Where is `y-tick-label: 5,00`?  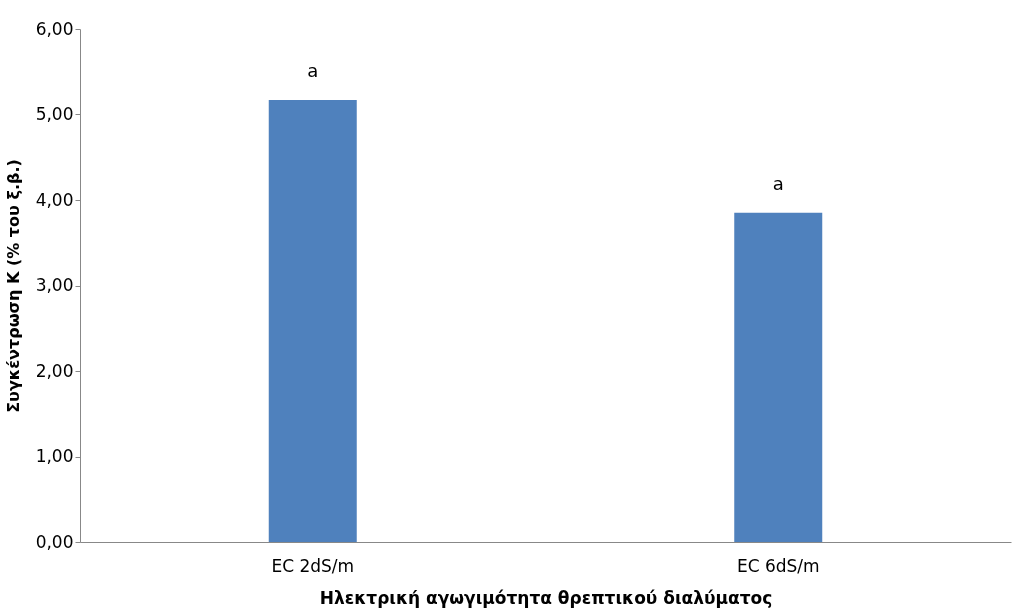 y-tick-label: 5,00 is located at coordinates (54, 114).